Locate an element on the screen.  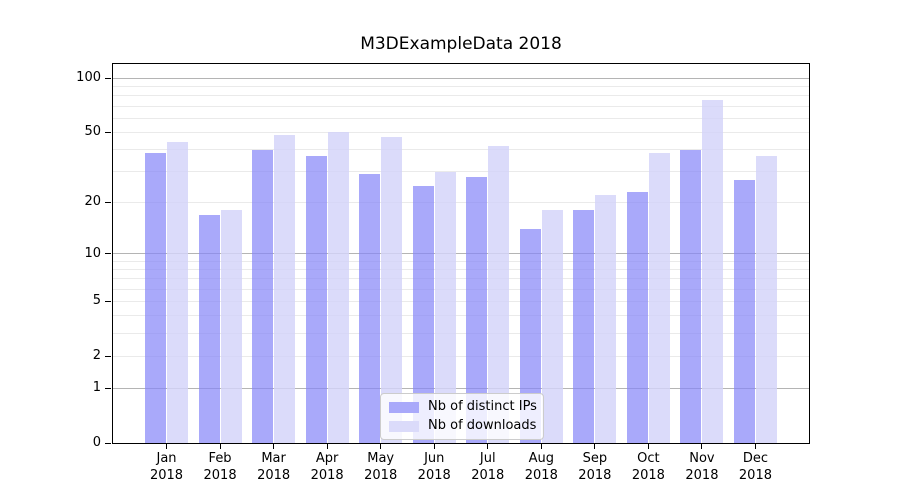
x-tick-label: Jul 2018 is located at coordinates (488, 467).